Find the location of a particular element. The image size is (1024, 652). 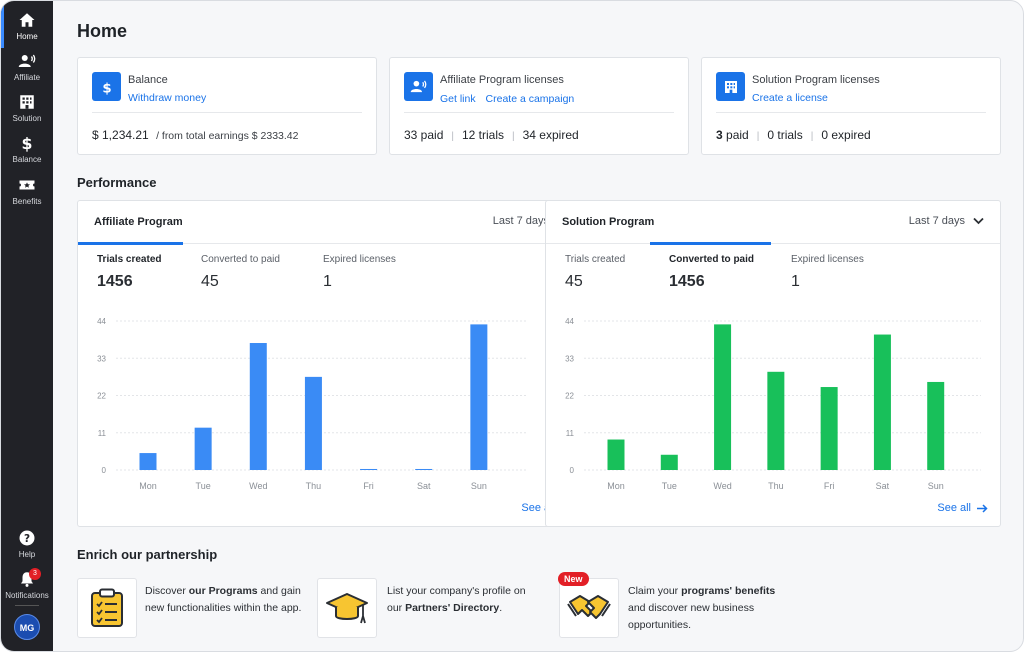

sidebar-item-home: Home is located at coordinates (27, 26).